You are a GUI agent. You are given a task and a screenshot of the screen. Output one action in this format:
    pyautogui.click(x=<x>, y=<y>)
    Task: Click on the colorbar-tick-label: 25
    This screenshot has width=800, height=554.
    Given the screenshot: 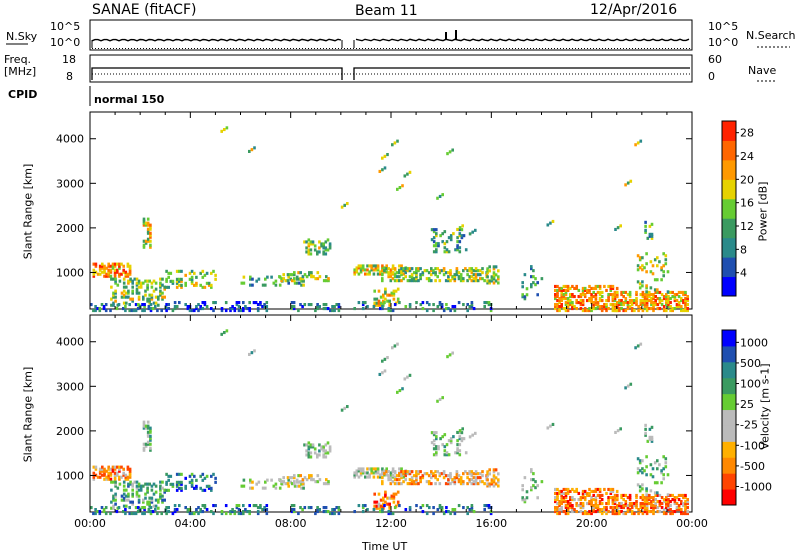 What is the action you would take?
    pyautogui.click(x=747, y=404)
    